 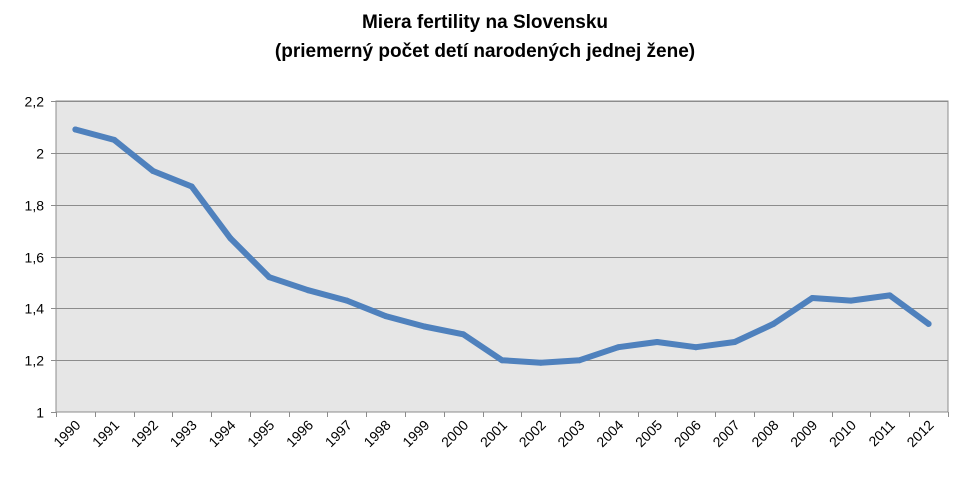 What do you see at coordinates (570, 433) in the screenshot?
I see `x-tick-label: 2003` at bounding box center [570, 433].